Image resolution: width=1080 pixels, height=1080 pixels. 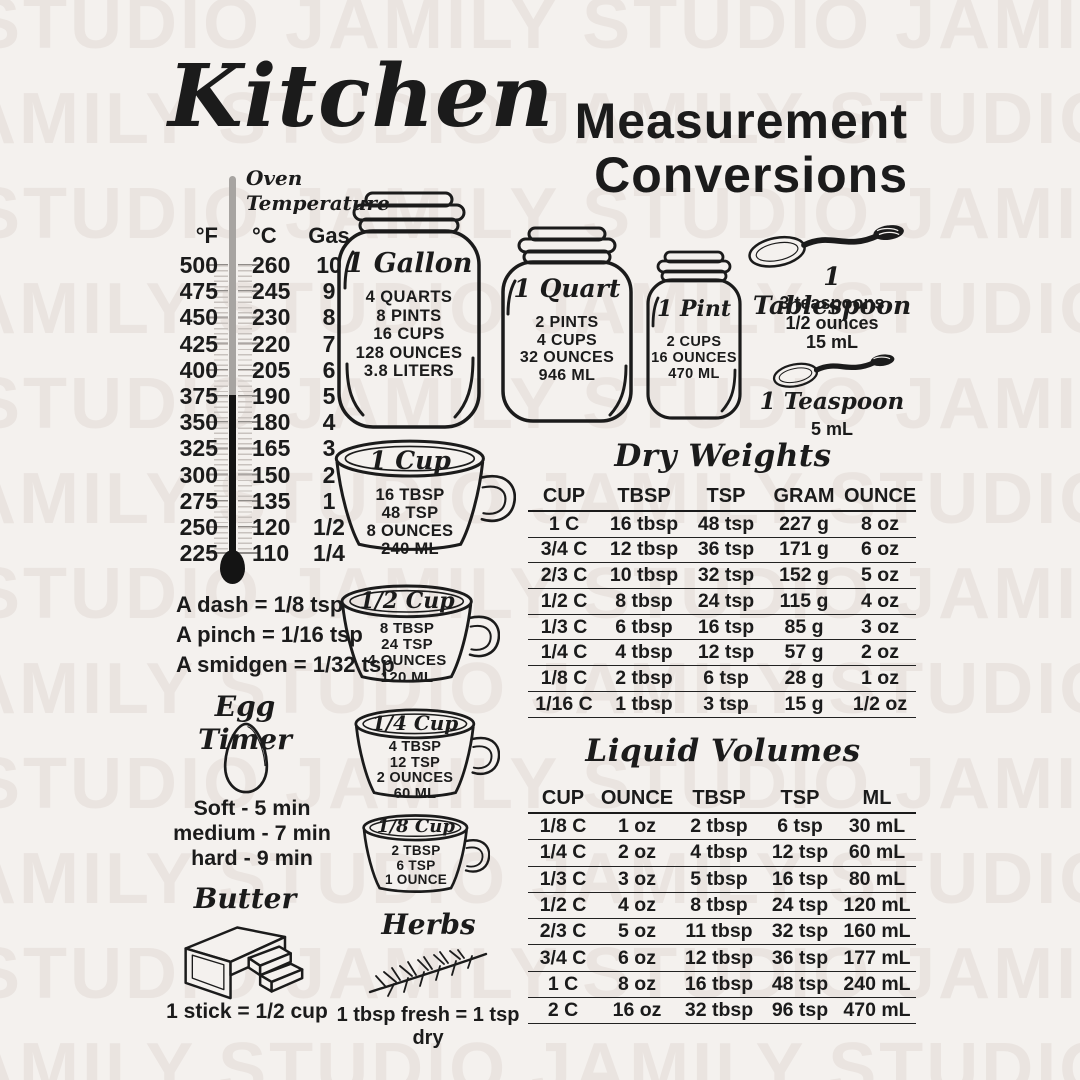 I want to click on egg-time-line: medium - 7 min, so click(x=252, y=833).